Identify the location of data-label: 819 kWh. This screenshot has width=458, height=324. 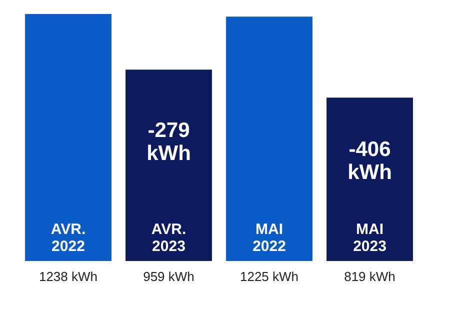
(370, 276).